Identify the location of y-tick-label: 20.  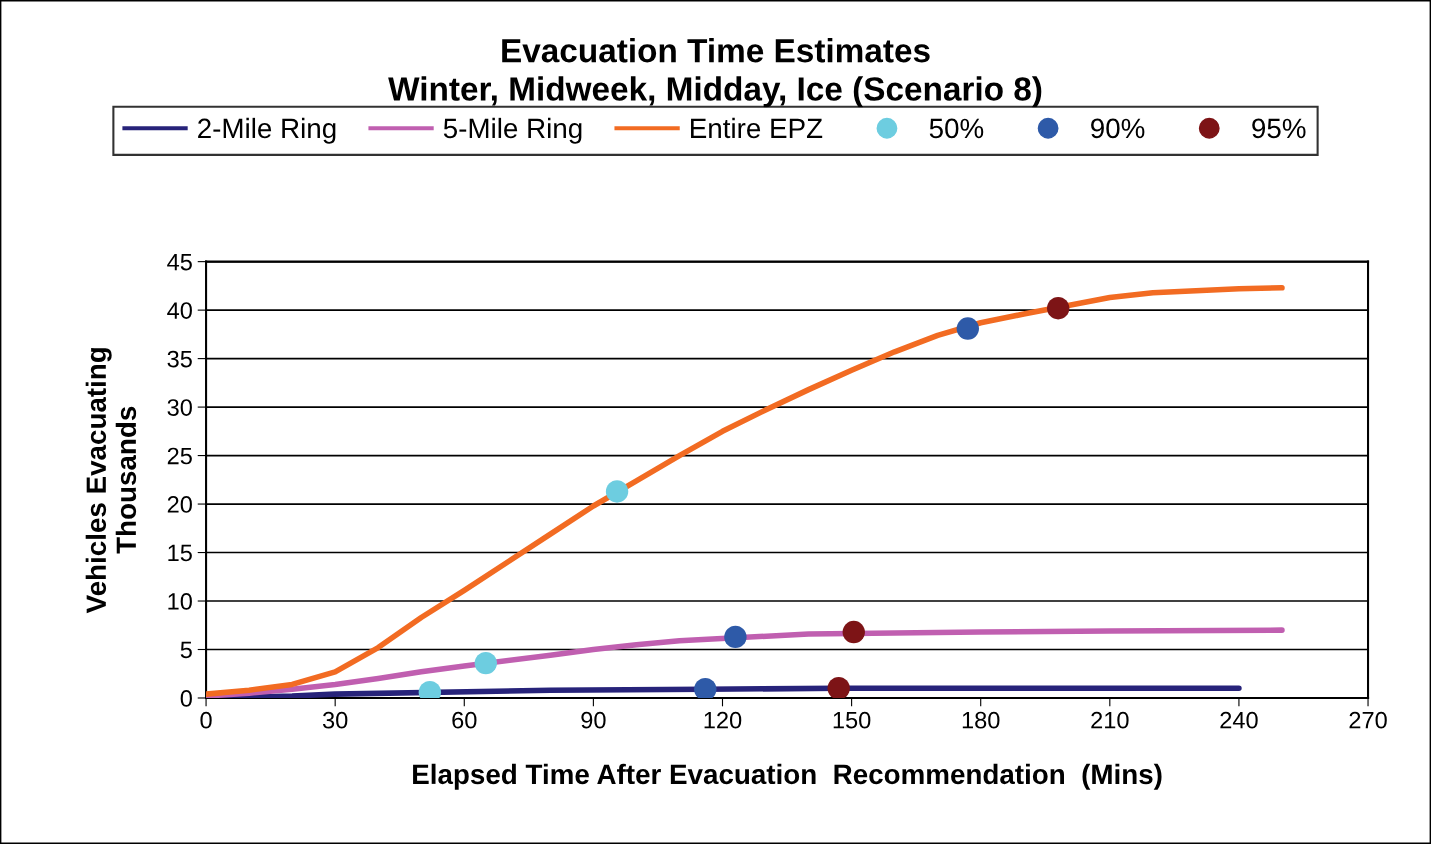
(179, 504).